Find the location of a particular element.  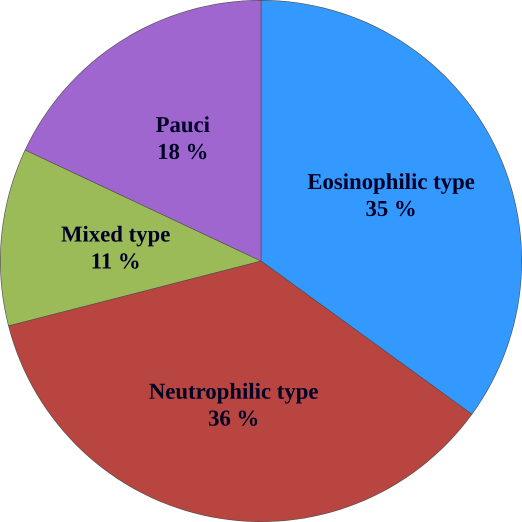

data-label: 18 % is located at coordinates (182, 152).